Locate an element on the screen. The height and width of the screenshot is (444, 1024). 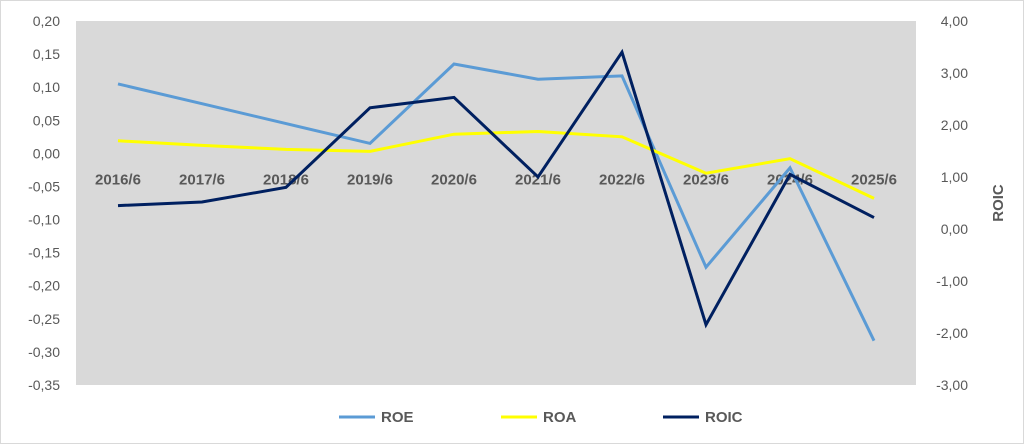
x-category-label: 2025/6 is located at coordinates (874, 179).